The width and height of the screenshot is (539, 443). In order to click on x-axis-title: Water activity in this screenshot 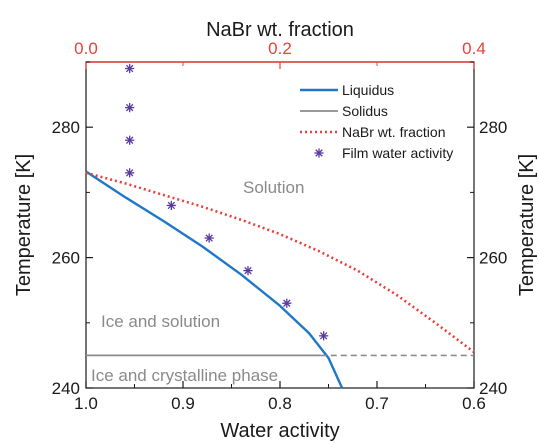, I will do `click(279, 431)`.